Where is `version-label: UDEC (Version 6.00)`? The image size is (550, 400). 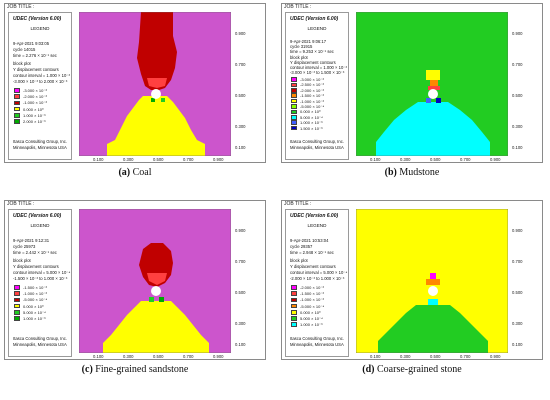
version-label: UDEC (Version 6.00) is located at coordinates (314, 19).